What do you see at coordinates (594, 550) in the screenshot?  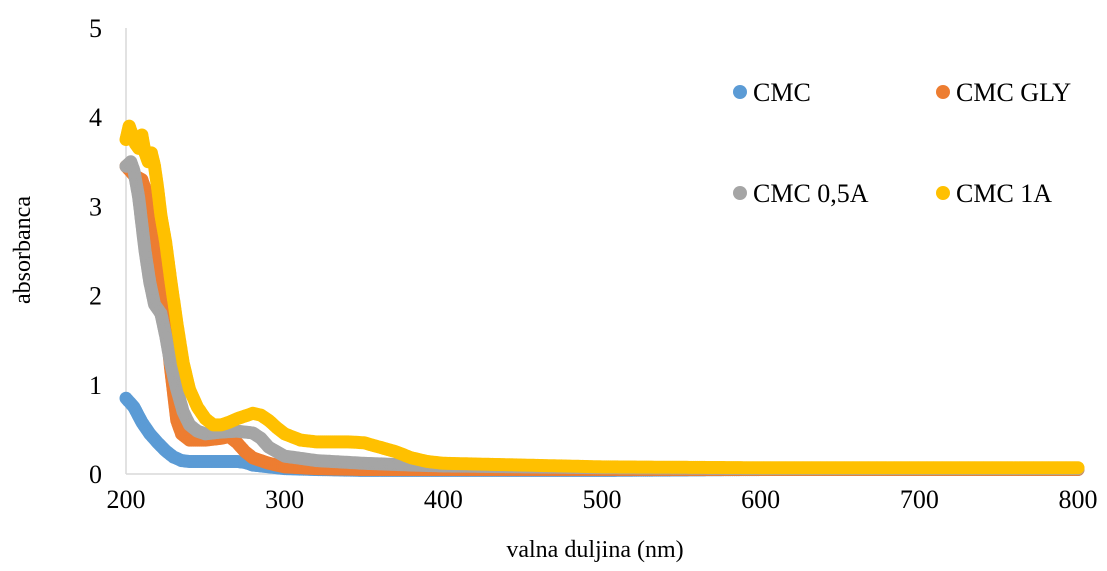 I see `x-axis-title: valna duljina (nm)` at bounding box center [594, 550].